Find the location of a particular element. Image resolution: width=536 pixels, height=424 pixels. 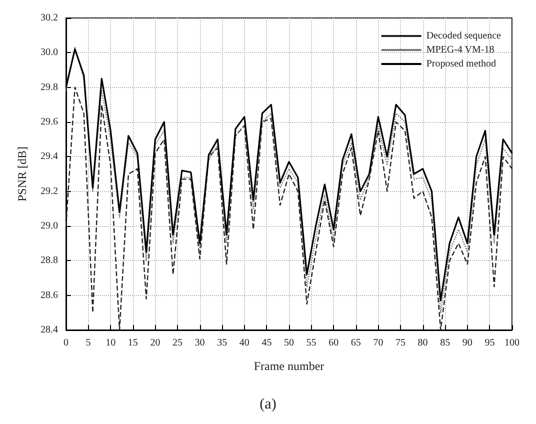

legend-label: MPEG-4 VM-18 is located at coordinates (460, 50).